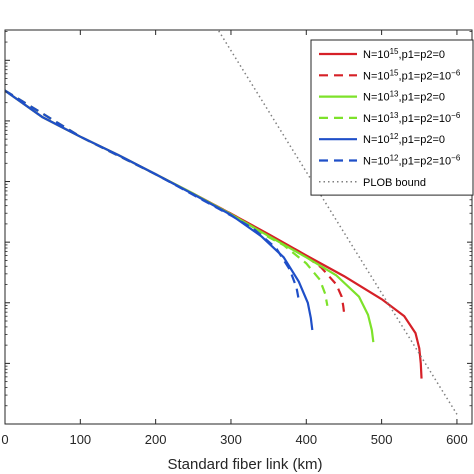 This screenshot has height=474, width=474. What do you see at coordinates (412, 117) in the screenshot?
I see `legend-label-4: N=1013,p1=p2=10−6` at bounding box center [412, 117].